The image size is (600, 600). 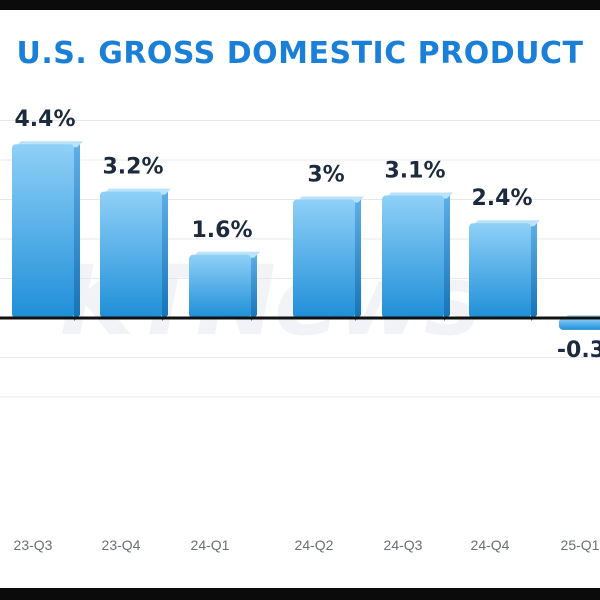 I want to click on bar-24-Q1, so click(x=224, y=286).